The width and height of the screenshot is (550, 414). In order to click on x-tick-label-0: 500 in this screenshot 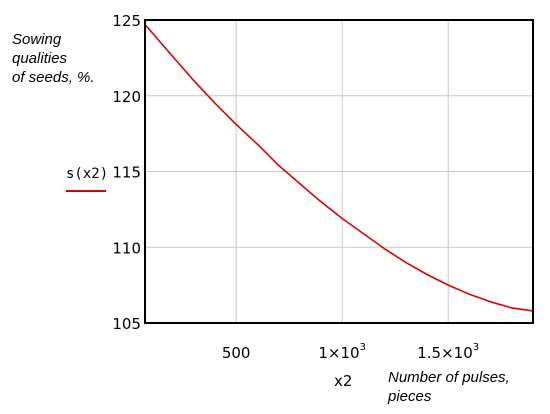, I will do `click(236, 353)`.